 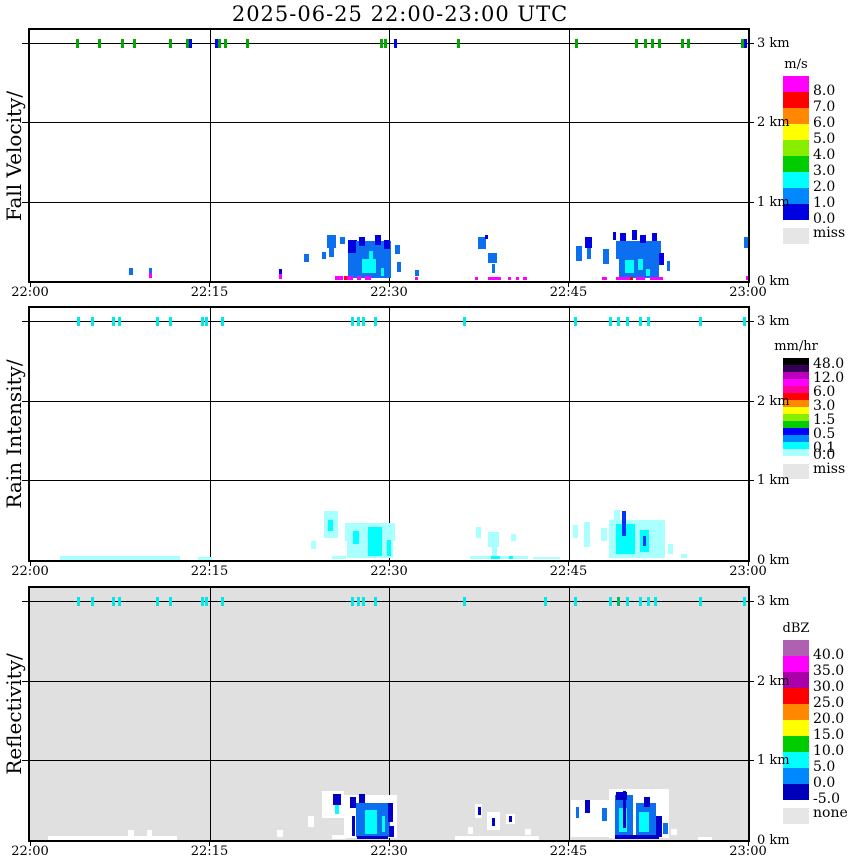 I want to click on missing-label: miss, so click(x=829, y=469).